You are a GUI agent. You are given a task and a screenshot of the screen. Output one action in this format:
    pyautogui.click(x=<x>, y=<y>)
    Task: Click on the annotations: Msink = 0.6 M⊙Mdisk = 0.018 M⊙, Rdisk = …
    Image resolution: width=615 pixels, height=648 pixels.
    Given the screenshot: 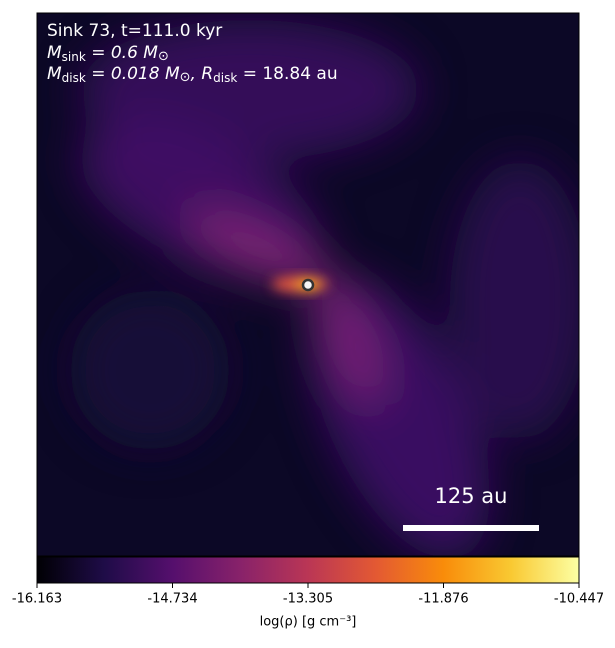 What is the action you would take?
    pyautogui.click(x=192, y=64)
    